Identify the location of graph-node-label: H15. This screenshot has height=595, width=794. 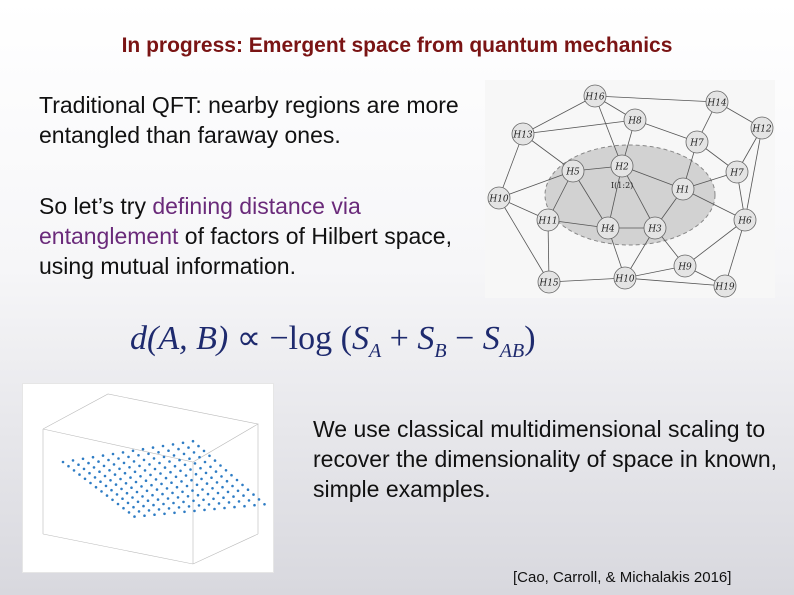
(548, 284).